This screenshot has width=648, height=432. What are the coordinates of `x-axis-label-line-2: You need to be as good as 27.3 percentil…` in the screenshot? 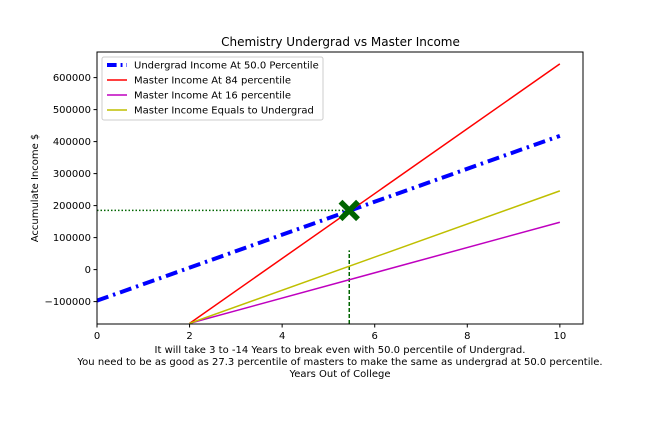 It's located at (339, 362).